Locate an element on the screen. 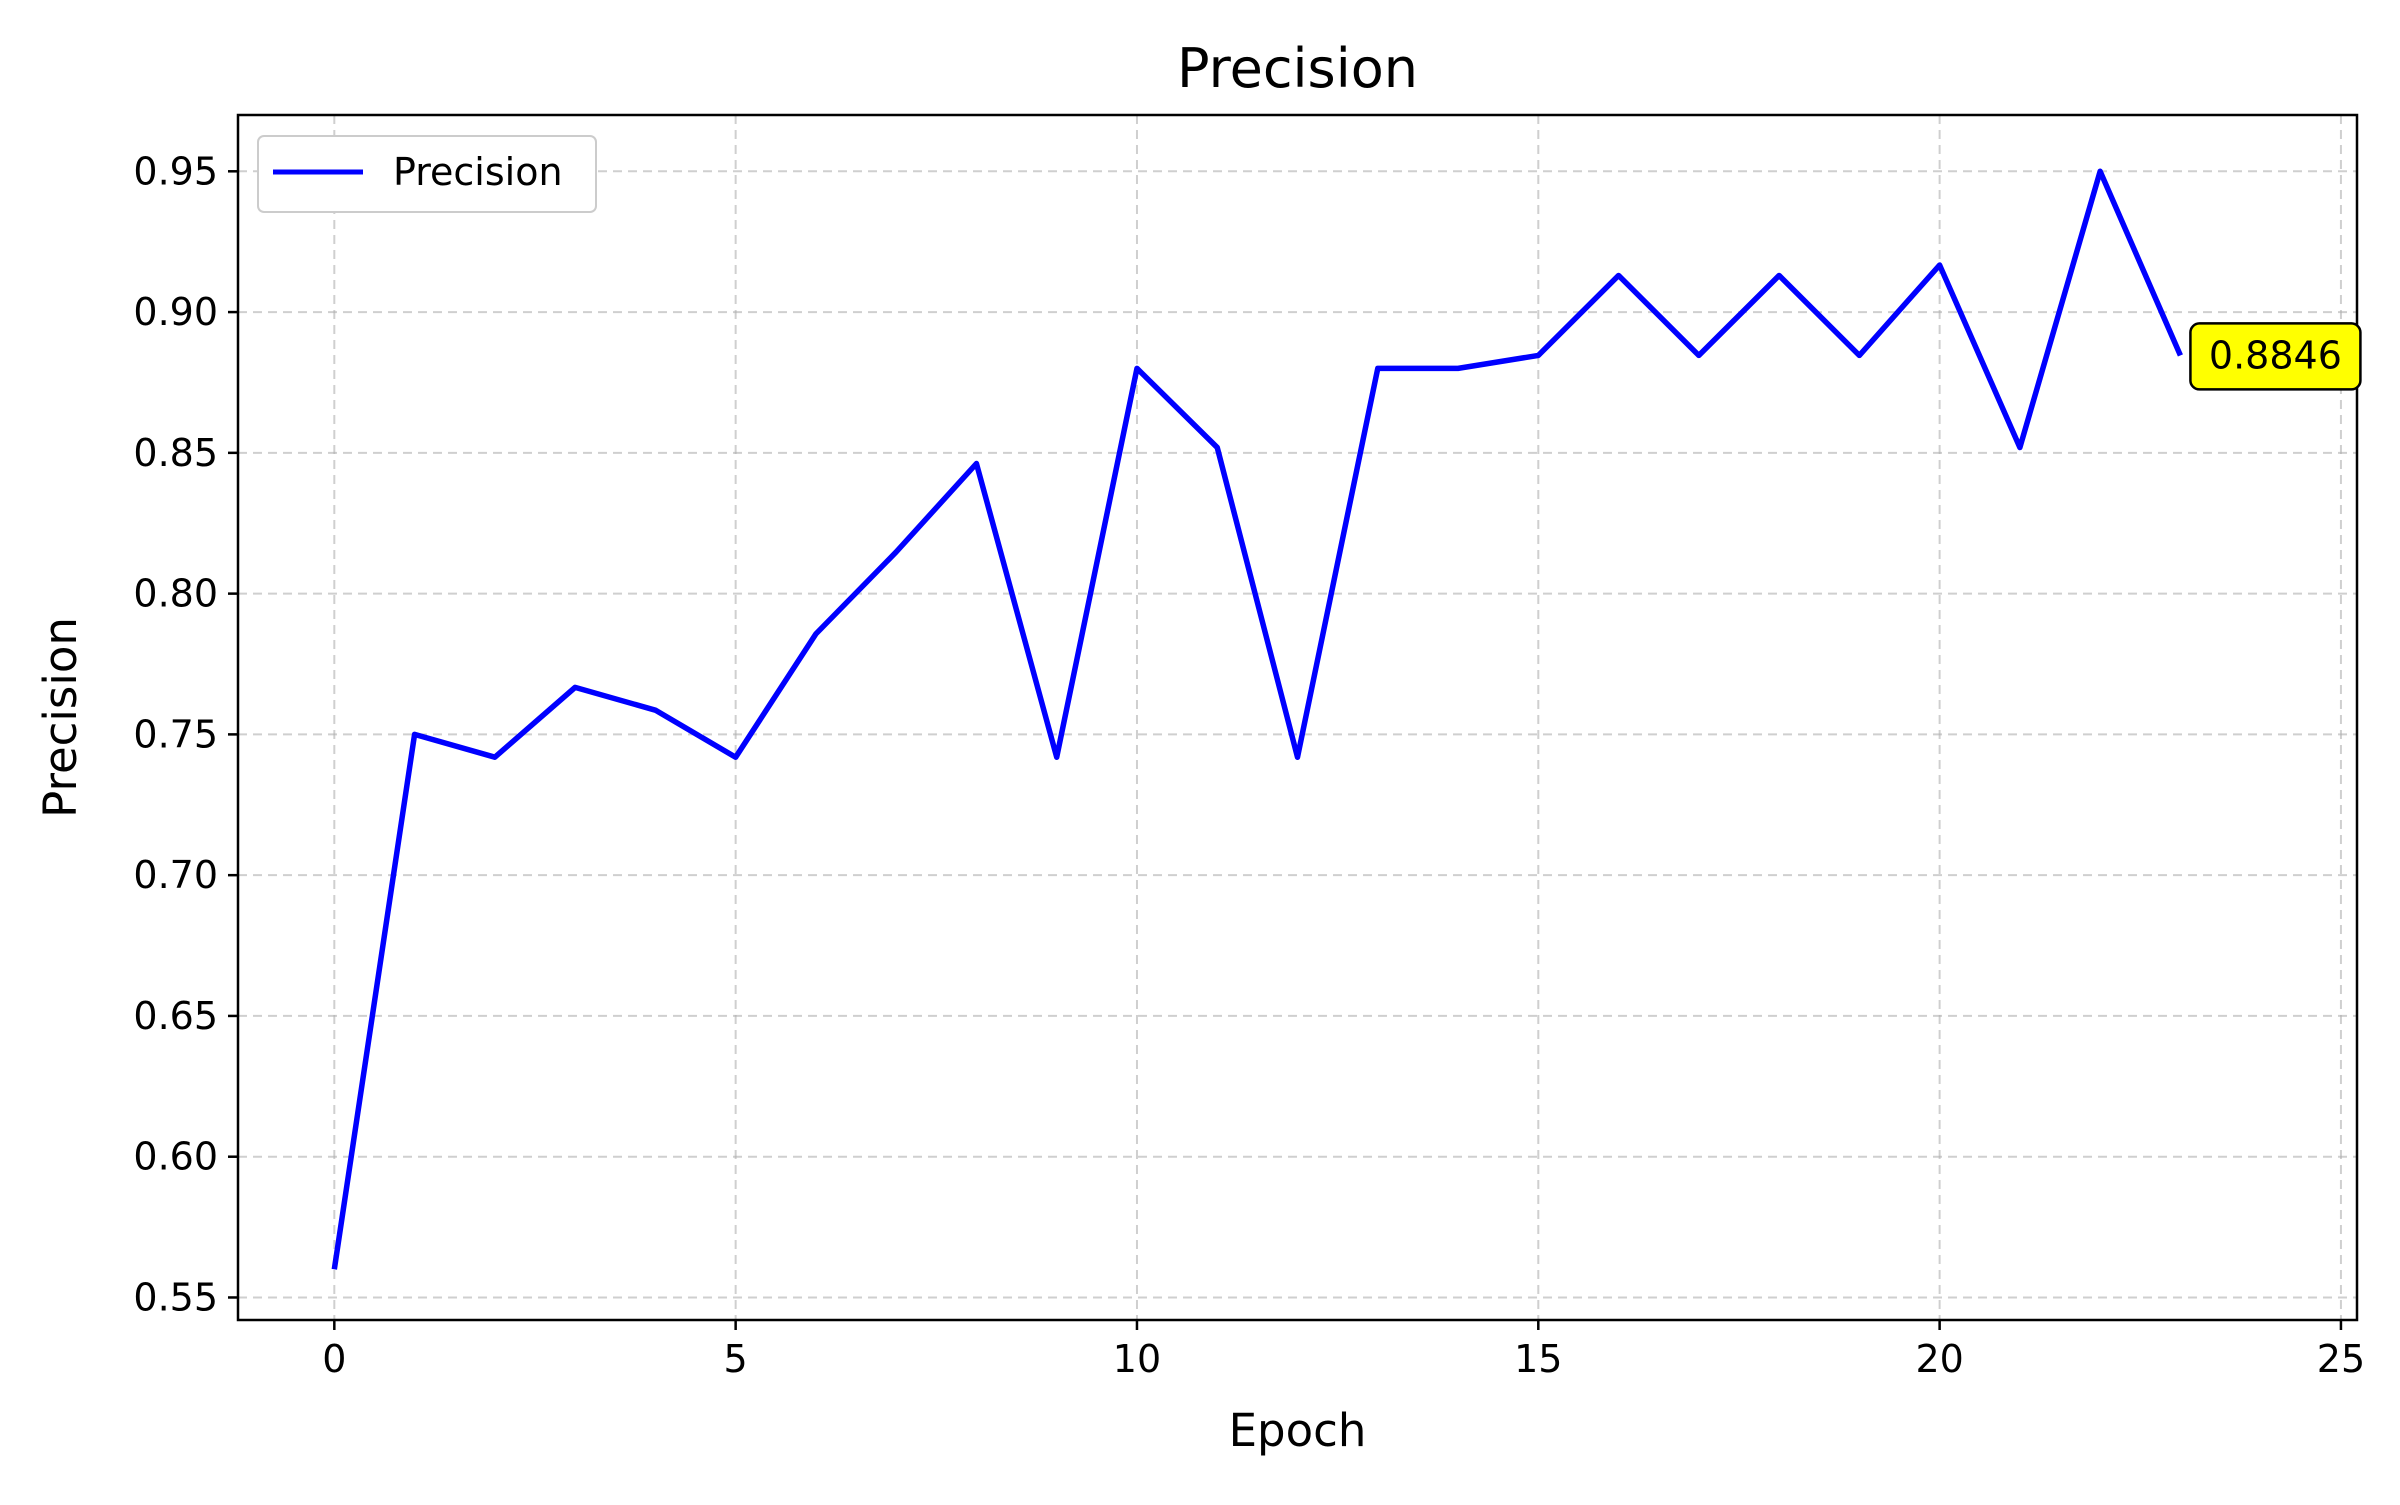 Image resolution: width=2400 pixels, height=1505 pixels. last-value-annotation-text: 0.8846 is located at coordinates (2275, 355).